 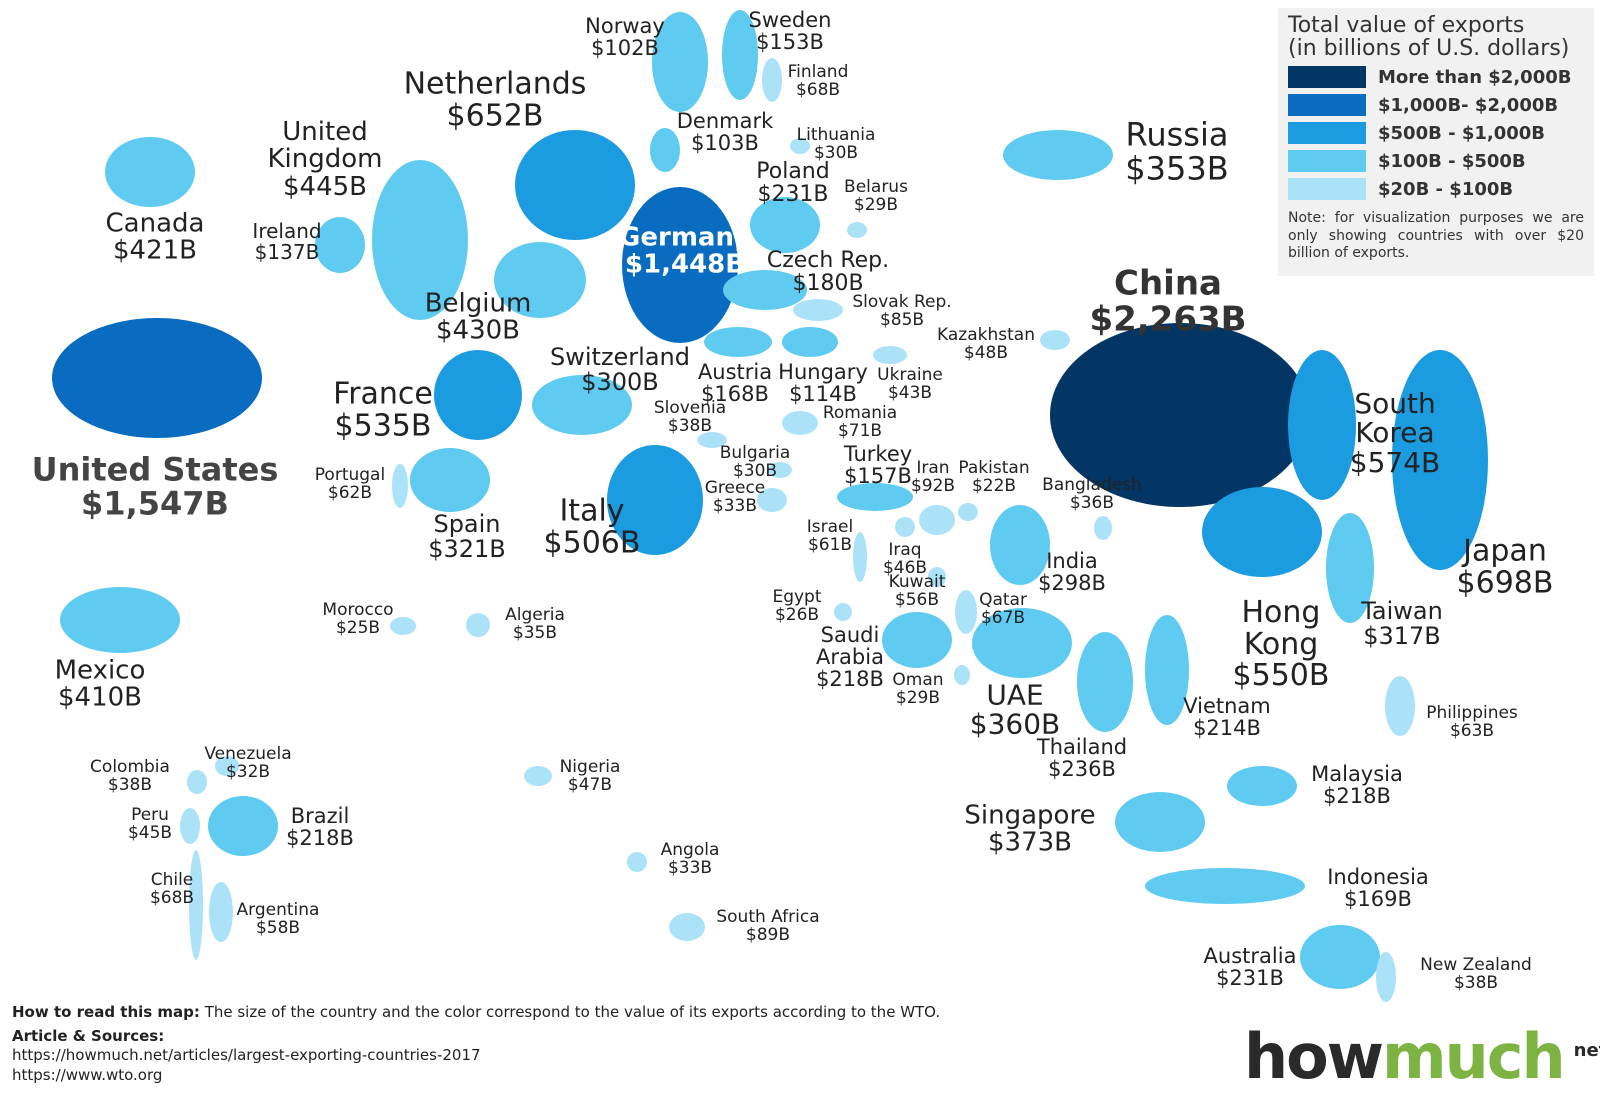 I want to click on country-label: Kuwait $56B, so click(x=917, y=591).